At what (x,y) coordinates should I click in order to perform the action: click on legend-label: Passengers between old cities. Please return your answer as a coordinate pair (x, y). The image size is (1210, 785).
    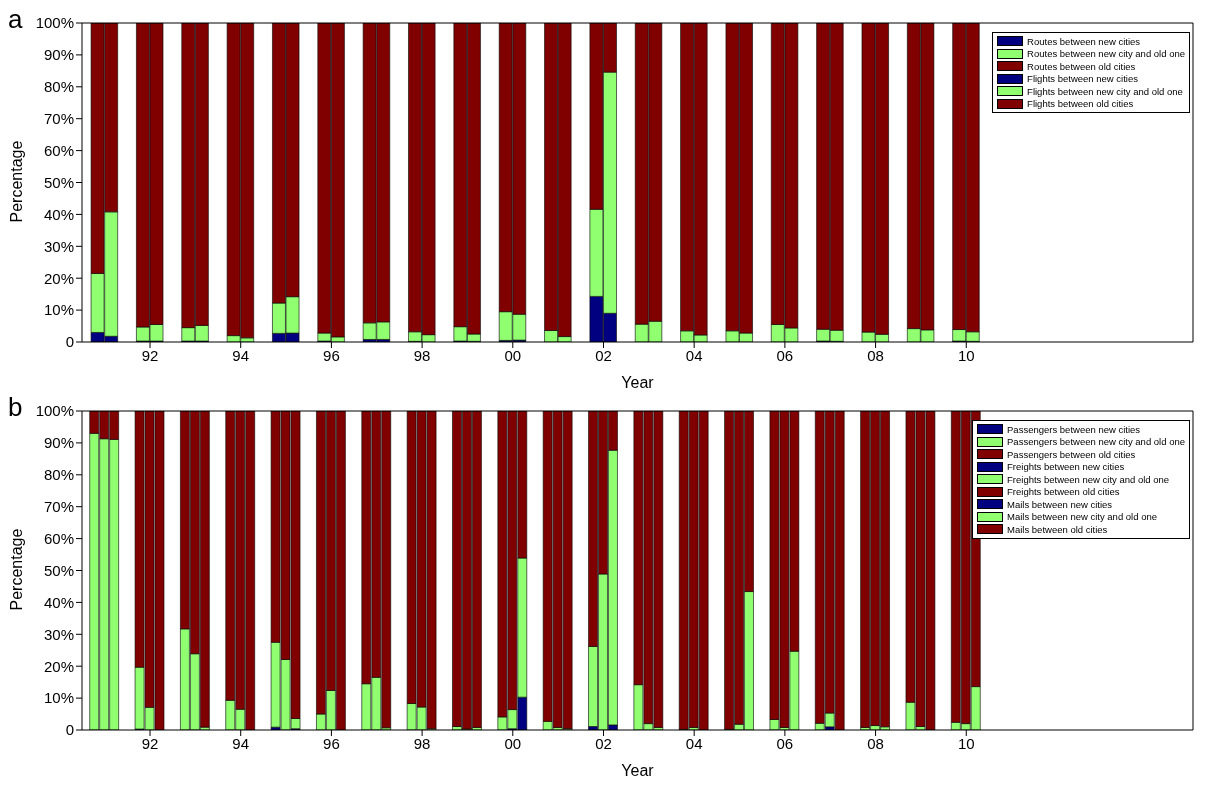
    Looking at the image, I should click on (1071, 454).